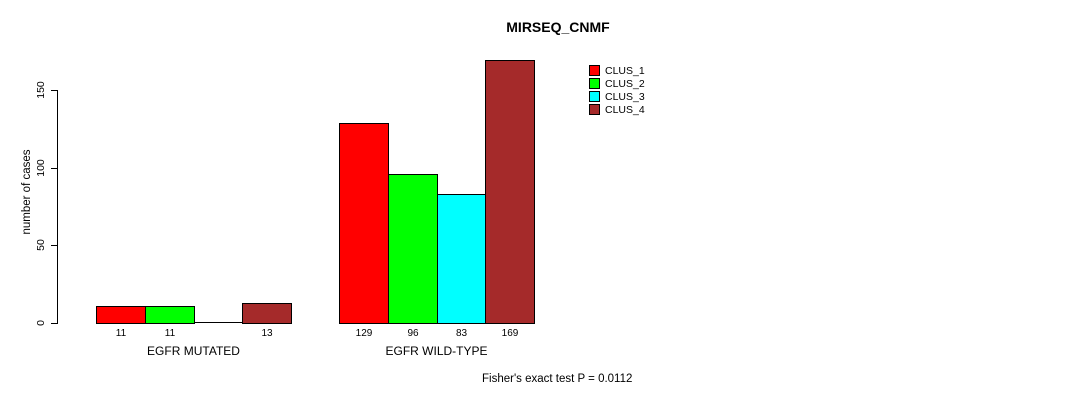 The width and height of the screenshot is (1090, 400). I want to click on legend-item: CLUS_4, so click(617, 108).